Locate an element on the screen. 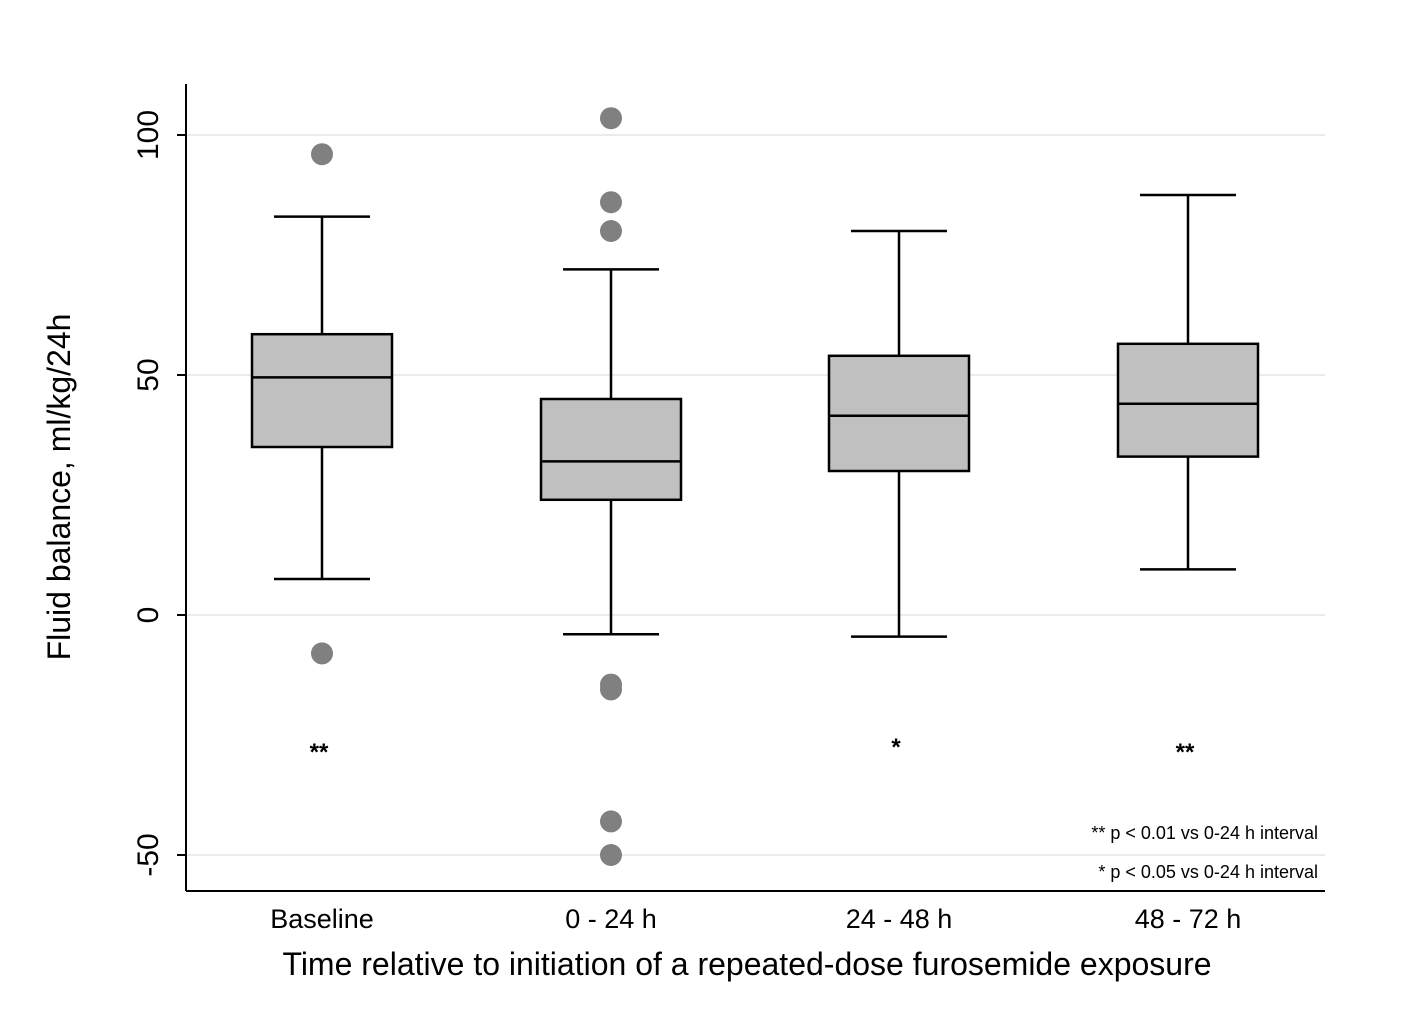  annotation-p005: * p < 0.05 vs 0-24 h interval is located at coordinates (1208, 872).